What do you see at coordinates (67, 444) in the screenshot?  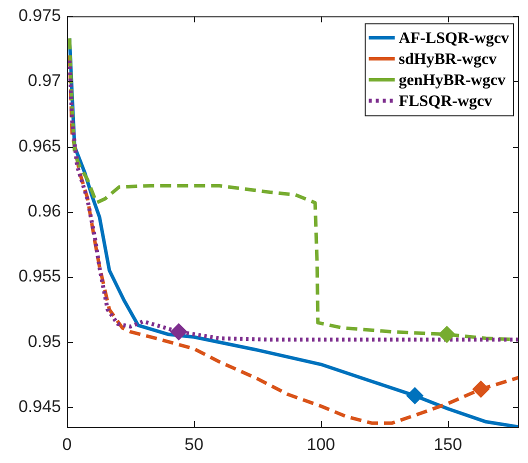 I see `x-tick-label: 0` at bounding box center [67, 444].